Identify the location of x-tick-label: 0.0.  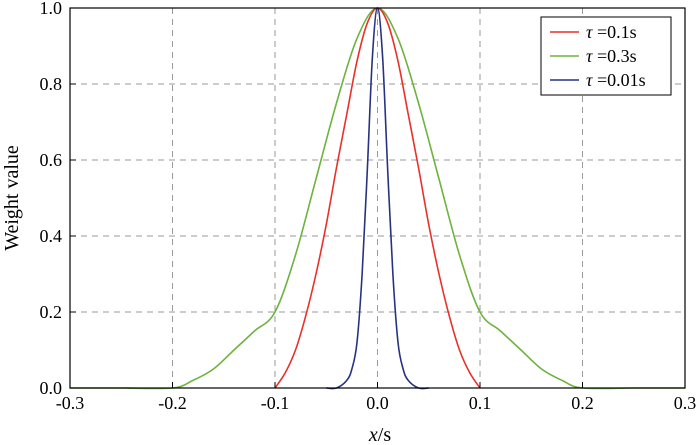
(377, 403).